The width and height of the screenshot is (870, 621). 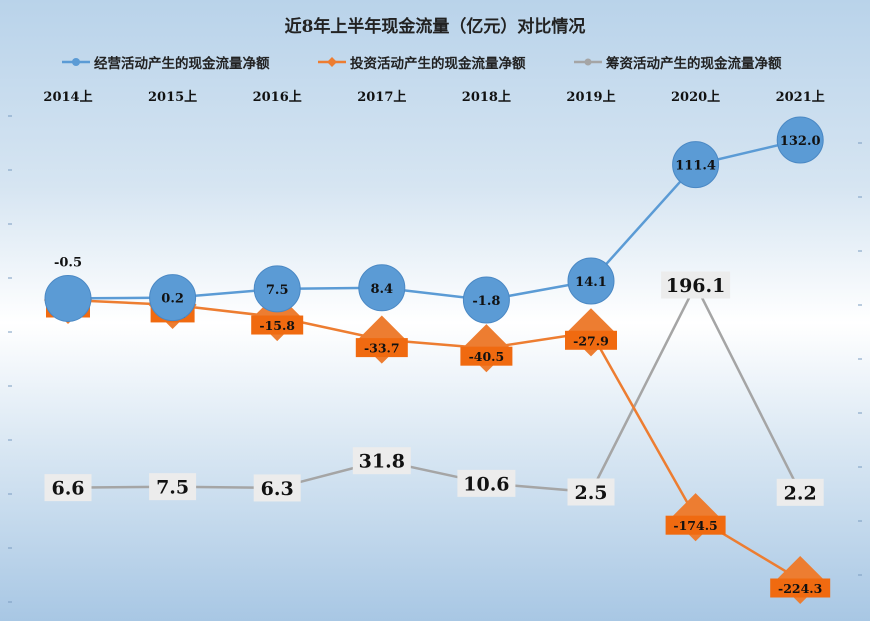 I want to click on legend-item-financing: 筹资活动产生的现金流量净额, so click(x=678, y=62).